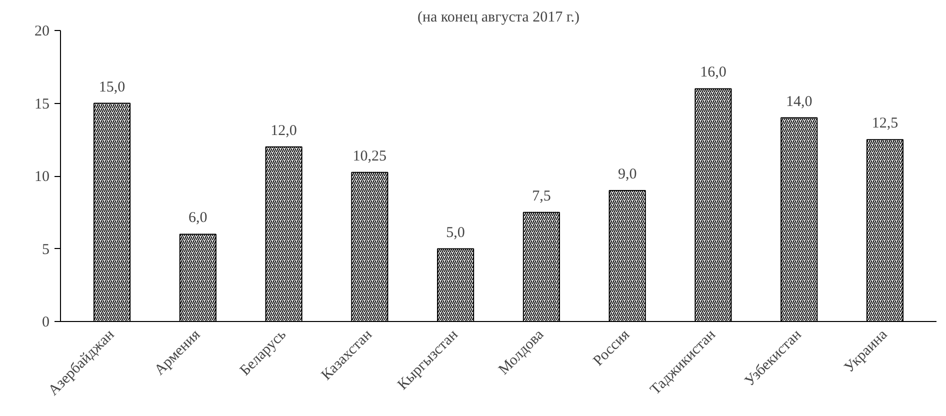  I want to click on data-label: 9,0, so click(627, 174).